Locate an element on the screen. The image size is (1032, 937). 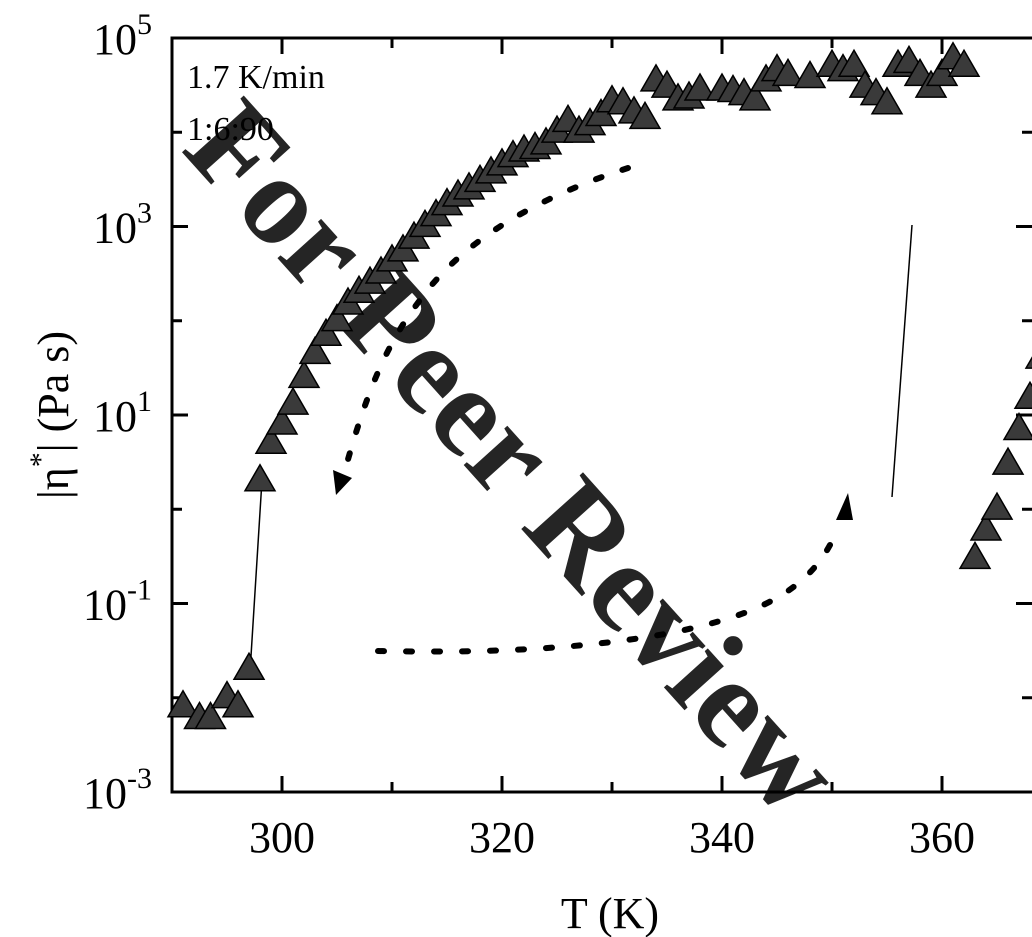
trend-arrow-cooling is located at coordinates (486, 319).